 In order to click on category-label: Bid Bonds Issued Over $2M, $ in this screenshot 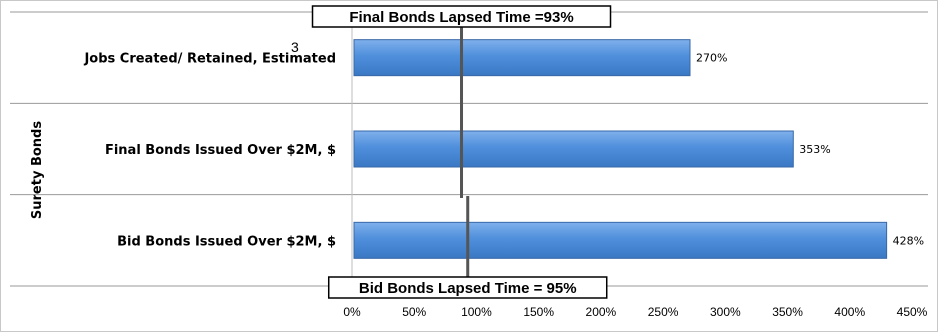, I will do `click(226, 241)`.